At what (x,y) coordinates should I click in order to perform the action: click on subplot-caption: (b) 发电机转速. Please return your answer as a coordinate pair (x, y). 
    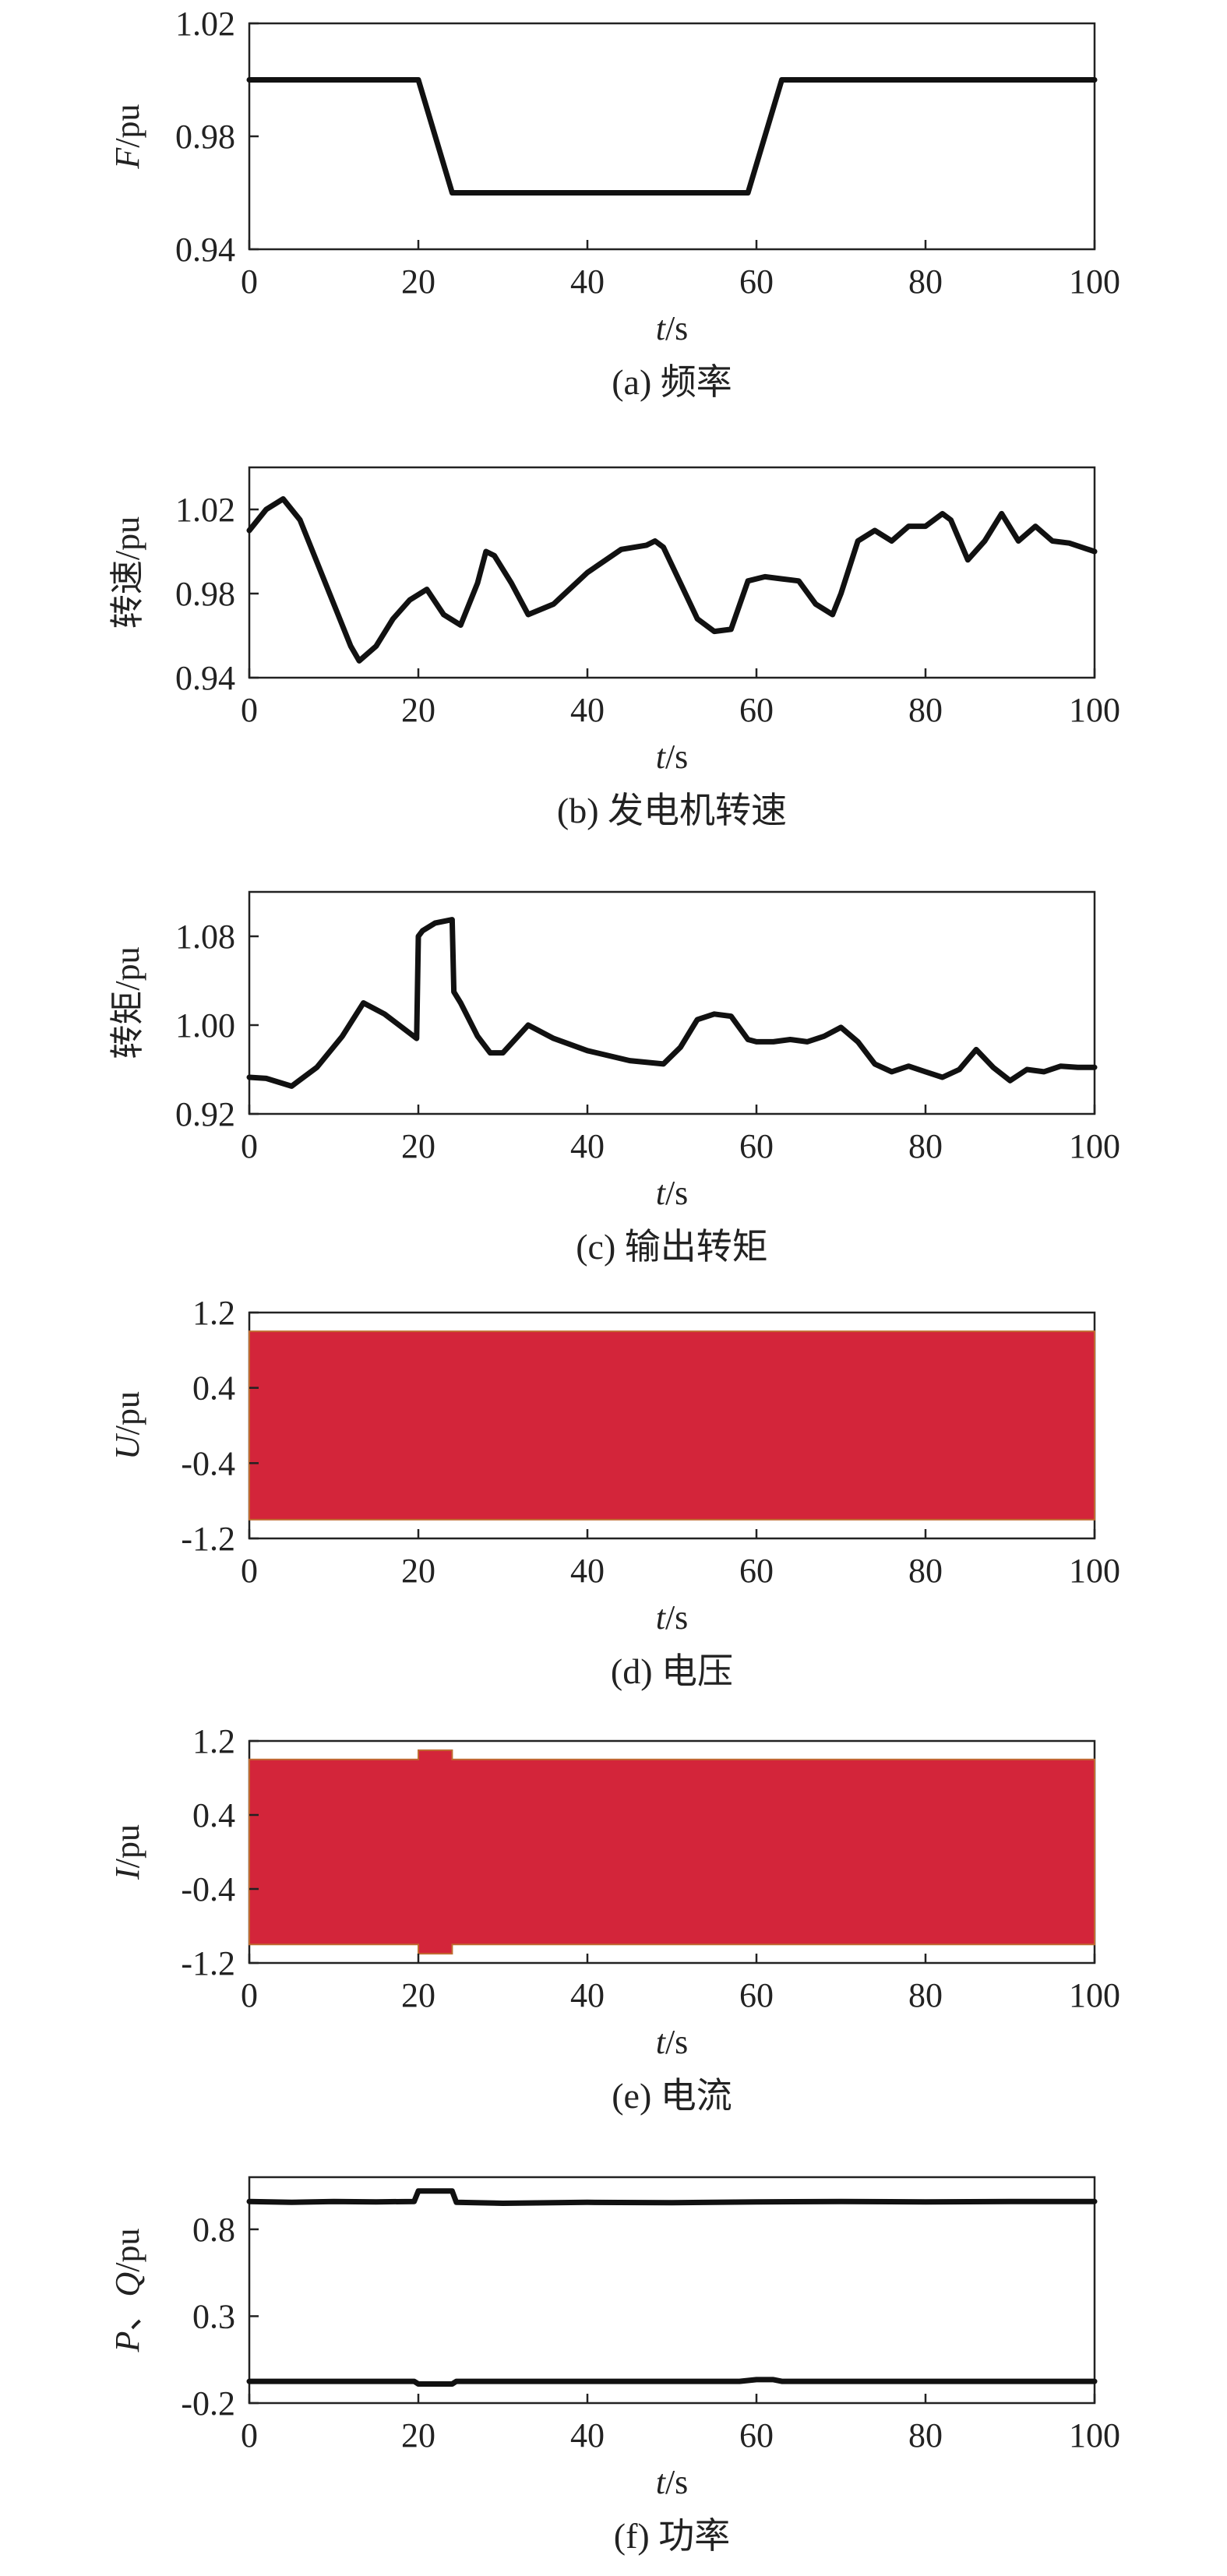
    Looking at the image, I should click on (672, 810).